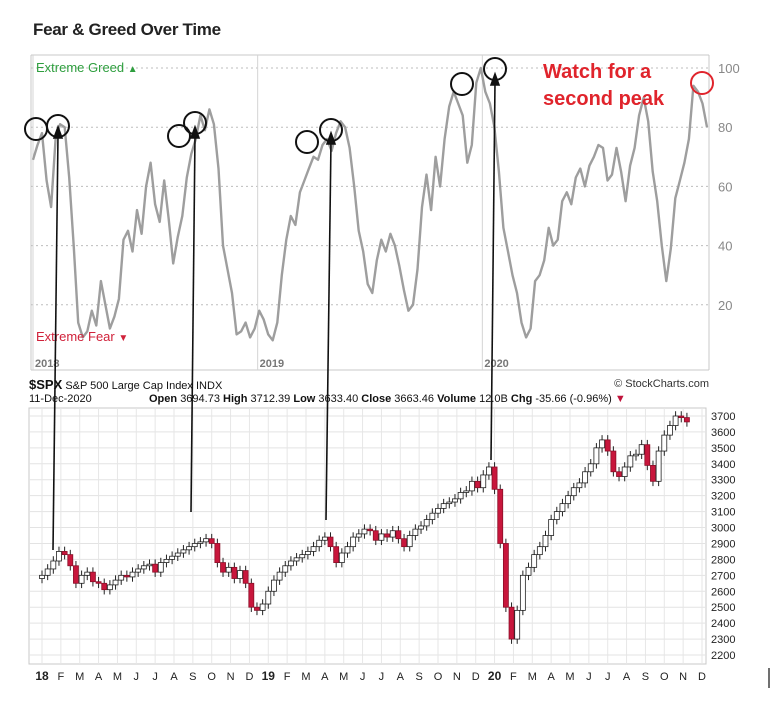 The image size is (771, 713). I want to click on lower-xtick-0: 18, so click(42, 676).